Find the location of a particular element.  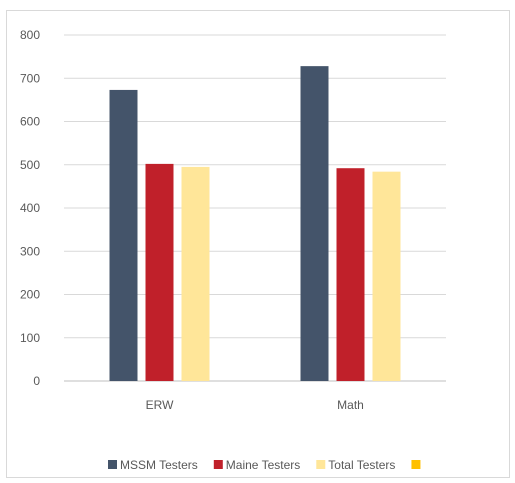

y-tick-label: 600 is located at coordinates (30, 122).